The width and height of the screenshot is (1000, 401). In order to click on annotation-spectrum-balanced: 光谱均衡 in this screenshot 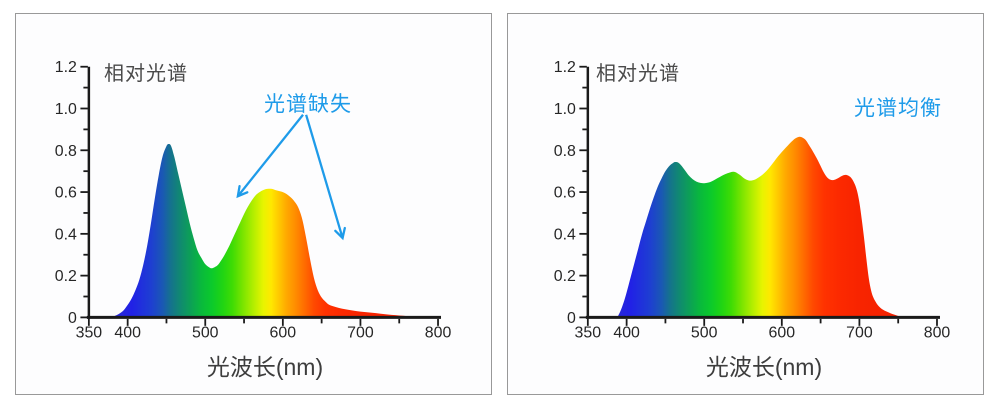, I will do `click(898, 108)`.